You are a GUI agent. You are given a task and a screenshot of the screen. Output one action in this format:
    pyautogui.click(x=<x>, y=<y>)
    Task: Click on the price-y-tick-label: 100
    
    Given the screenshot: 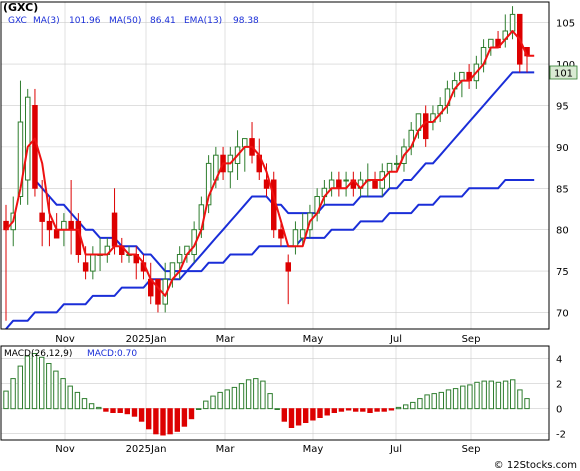 What is the action you would take?
    pyautogui.click(x=565, y=65)
    